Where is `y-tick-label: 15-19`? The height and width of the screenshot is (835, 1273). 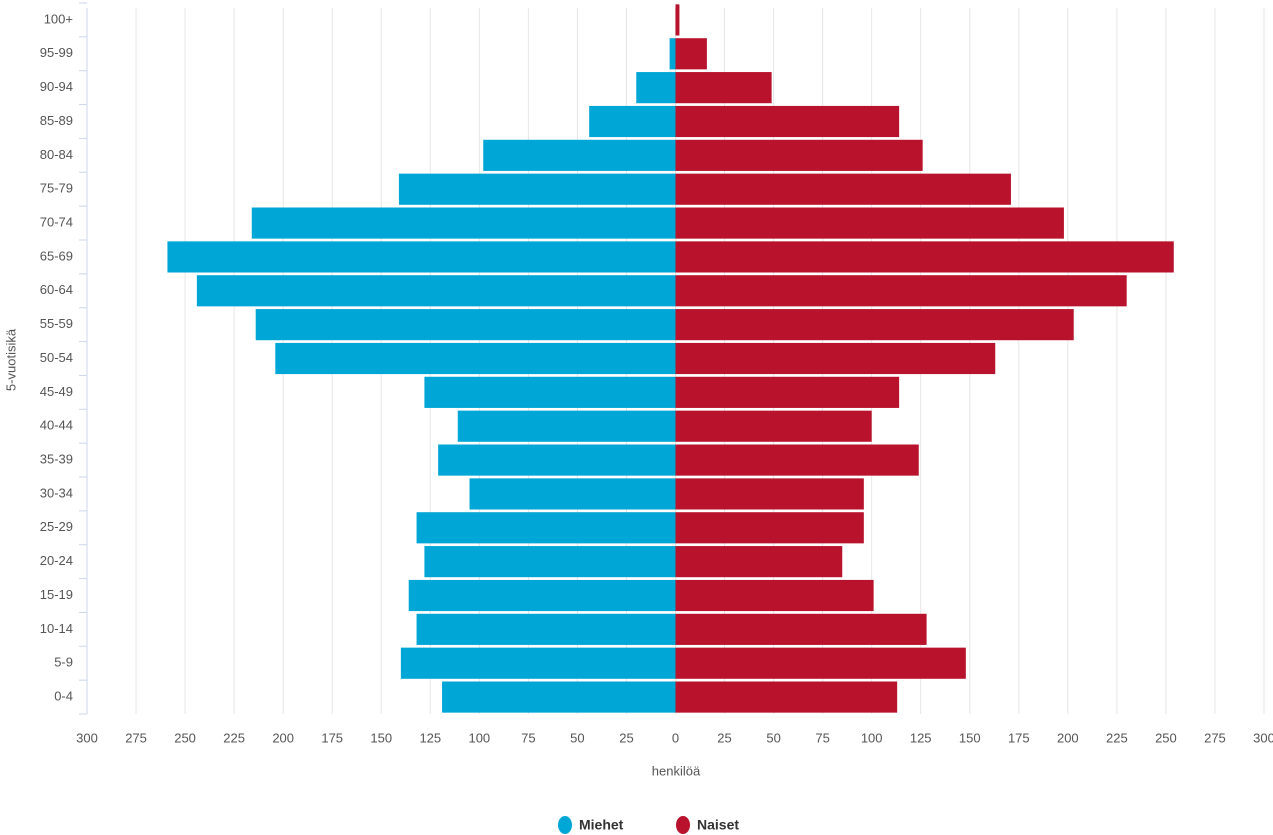
y-tick-label: 15-19 is located at coordinates (56, 594).